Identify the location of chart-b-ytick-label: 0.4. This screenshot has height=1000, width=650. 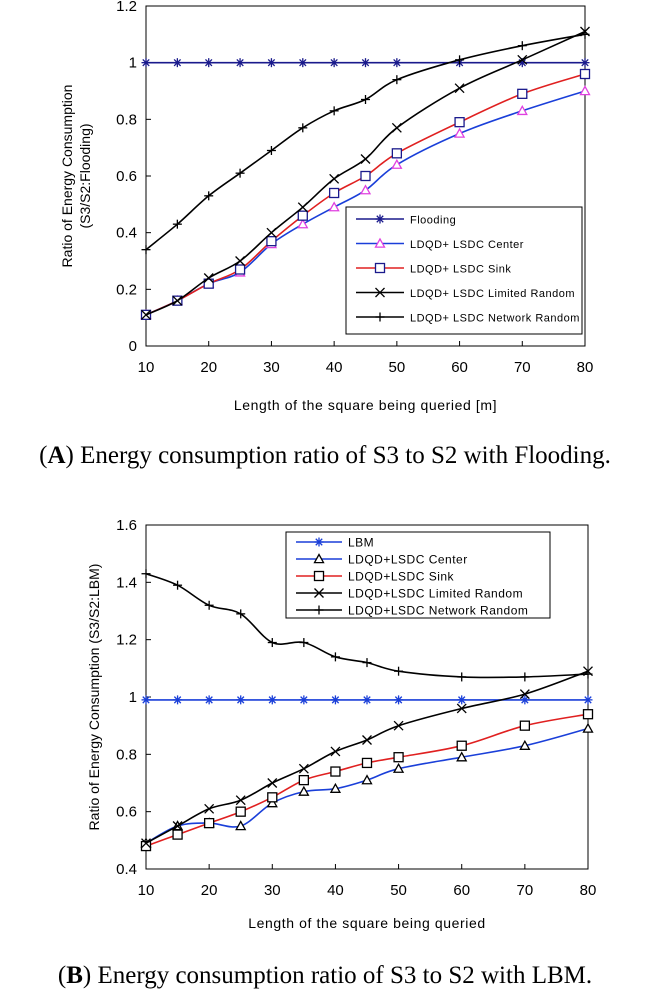
(126, 869).